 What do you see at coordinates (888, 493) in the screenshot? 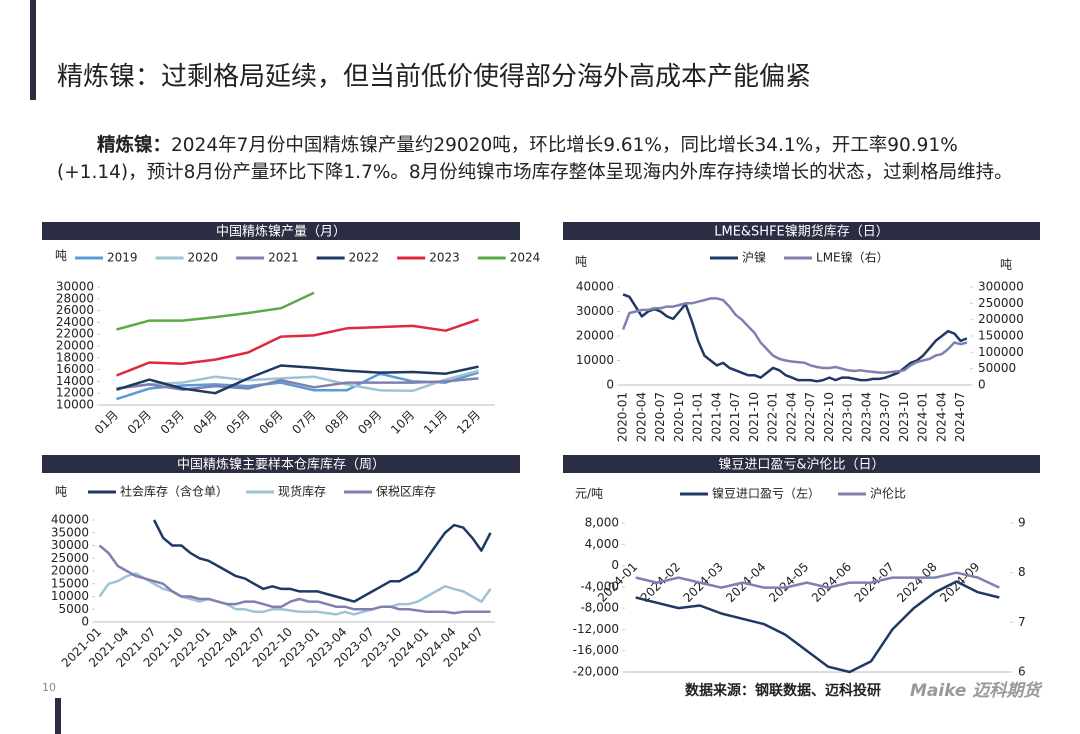
I see `legend-label: 沪伦比` at bounding box center [888, 493].